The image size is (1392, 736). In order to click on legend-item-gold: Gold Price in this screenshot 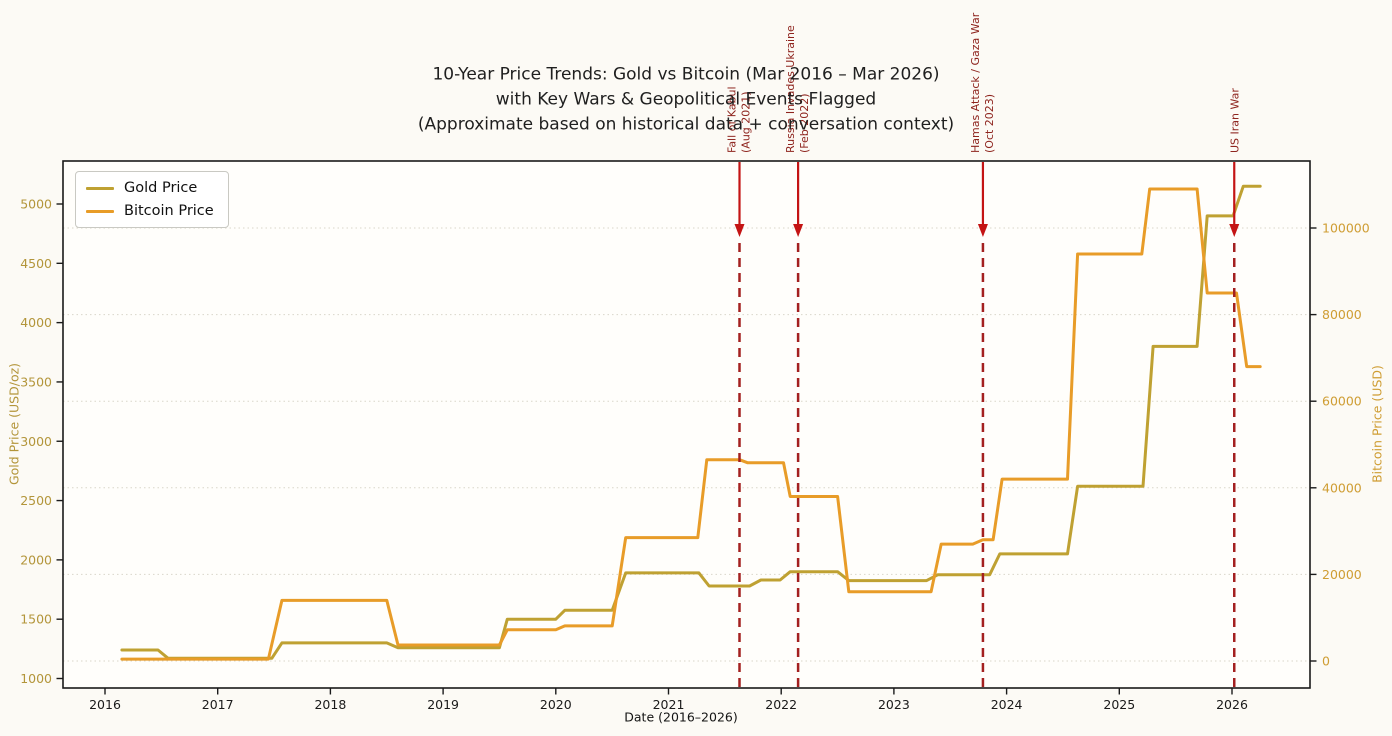, I will do `click(150, 188)`.